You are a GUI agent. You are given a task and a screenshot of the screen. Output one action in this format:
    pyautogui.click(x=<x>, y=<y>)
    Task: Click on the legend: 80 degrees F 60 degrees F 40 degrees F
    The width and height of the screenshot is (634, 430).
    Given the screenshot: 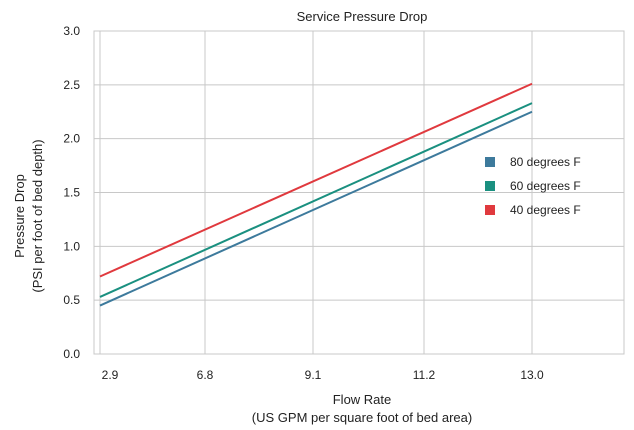 What is the action you would take?
    pyautogui.click(x=533, y=186)
    